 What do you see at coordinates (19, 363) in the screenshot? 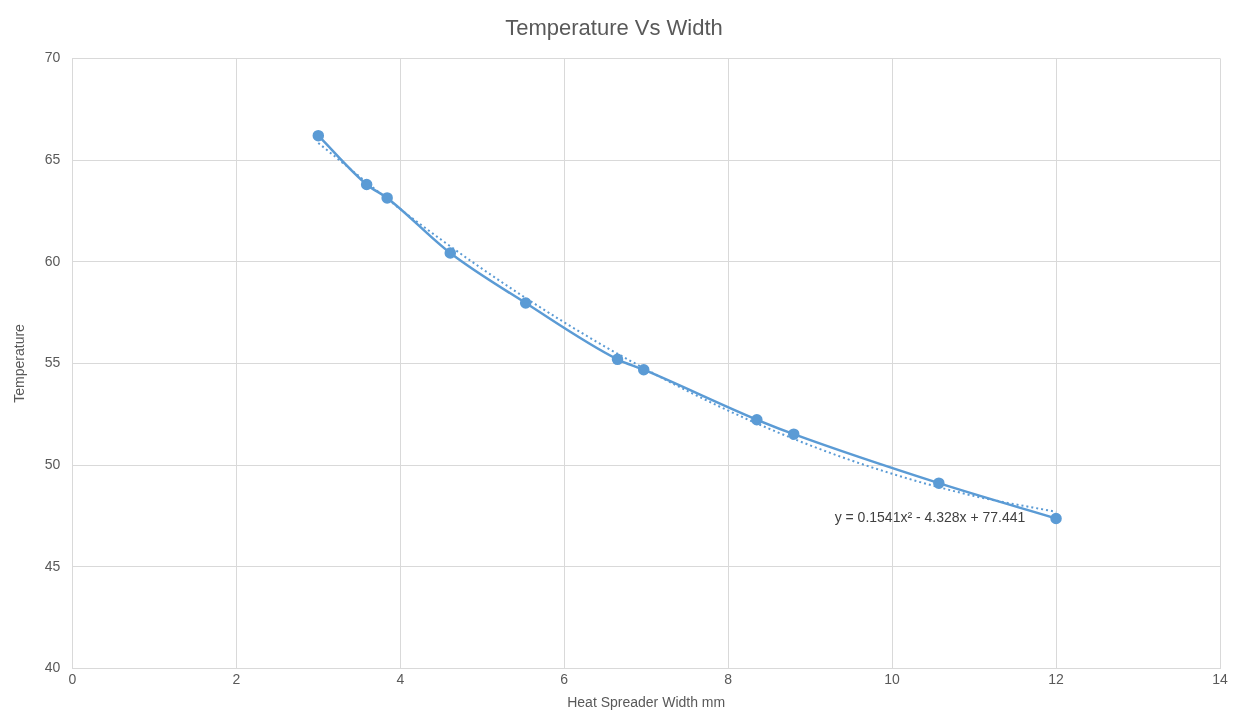
I see `y-axis-title: Temperature` at bounding box center [19, 363].